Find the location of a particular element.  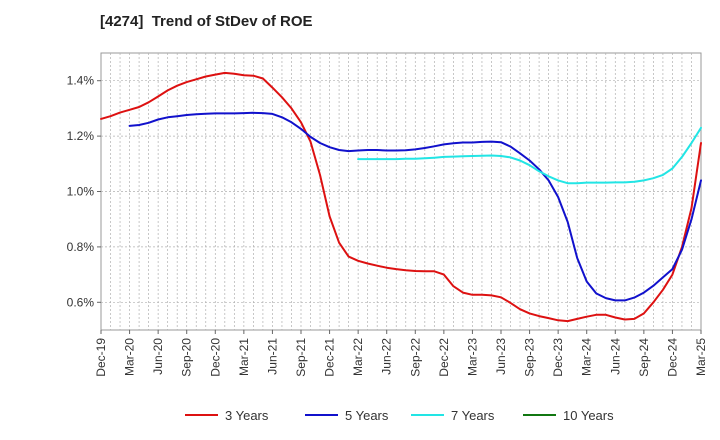

x-tick-label: Jun-23 is located at coordinates (501, 356).